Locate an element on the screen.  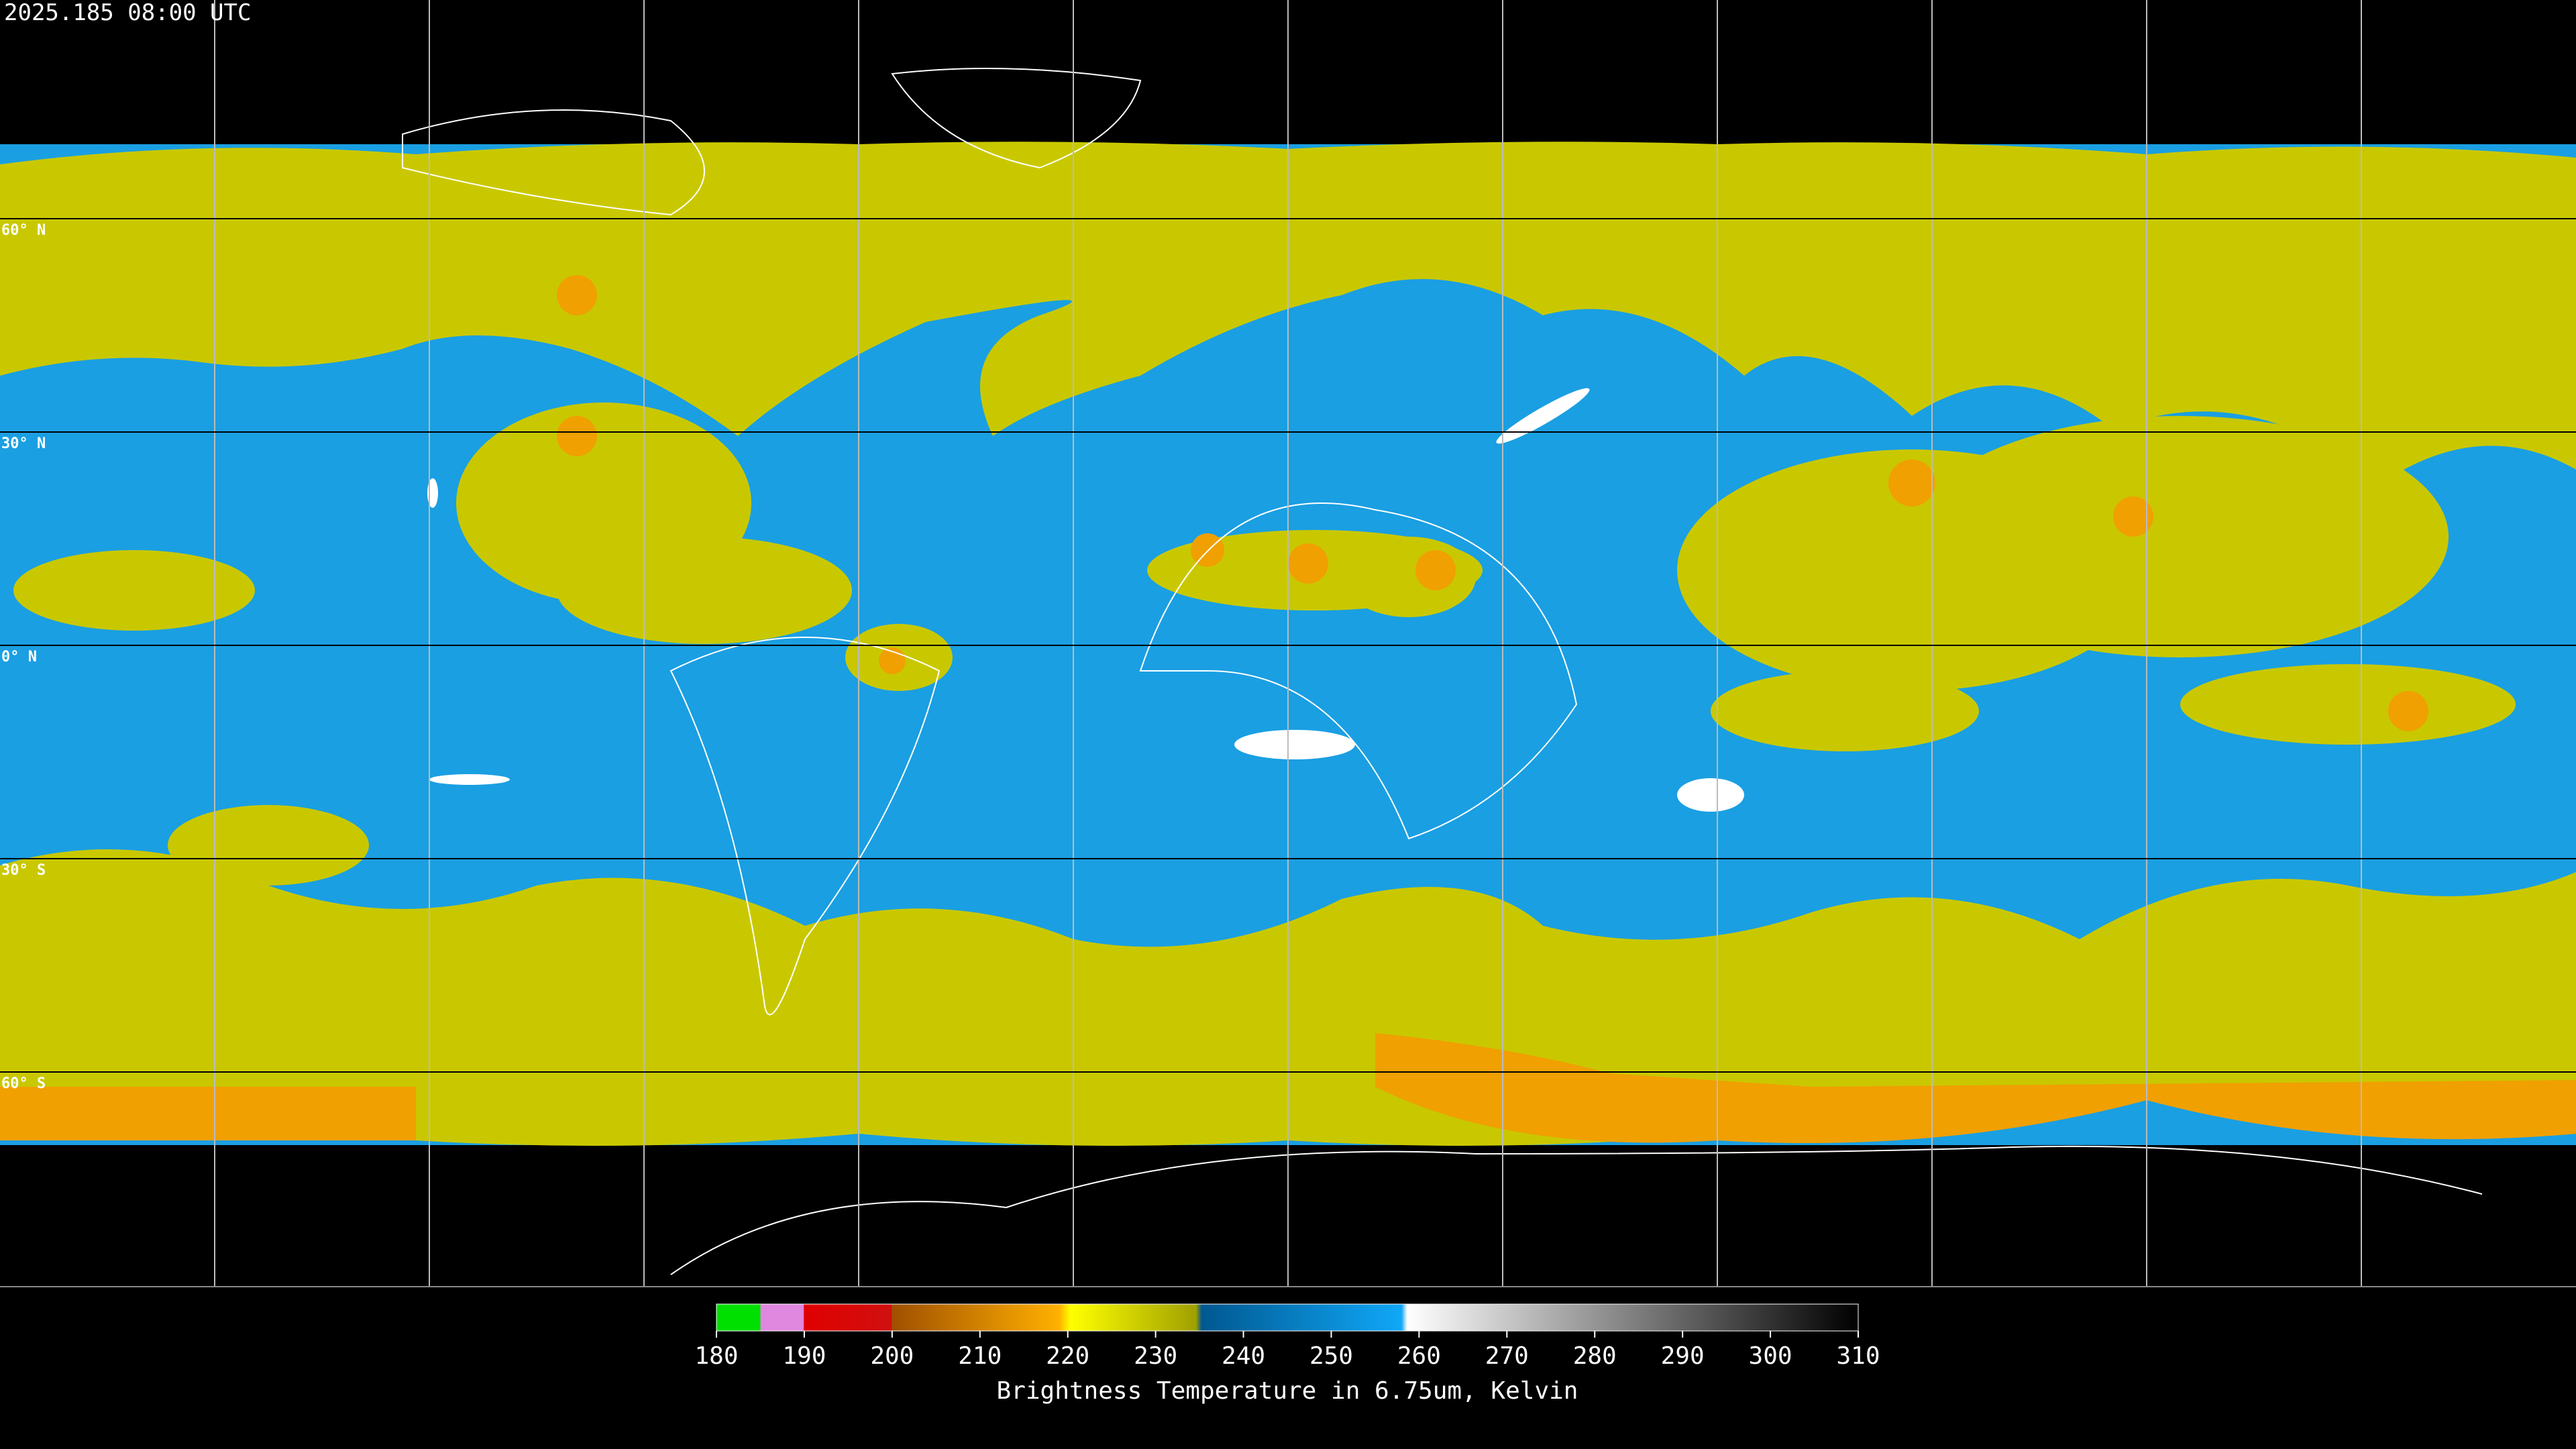
timestamp: 2025.185 08:00 UTC is located at coordinates (127, 13).